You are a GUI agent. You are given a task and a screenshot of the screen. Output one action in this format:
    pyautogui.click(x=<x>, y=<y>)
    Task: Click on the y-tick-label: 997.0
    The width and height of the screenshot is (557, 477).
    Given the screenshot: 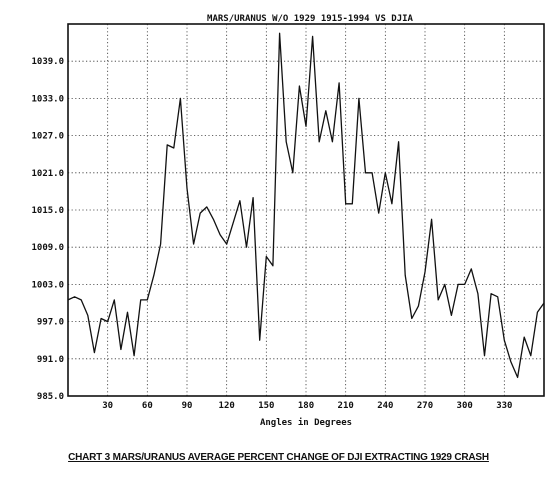 What is the action you would take?
    pyautogui.click(x=50, y=323)
    